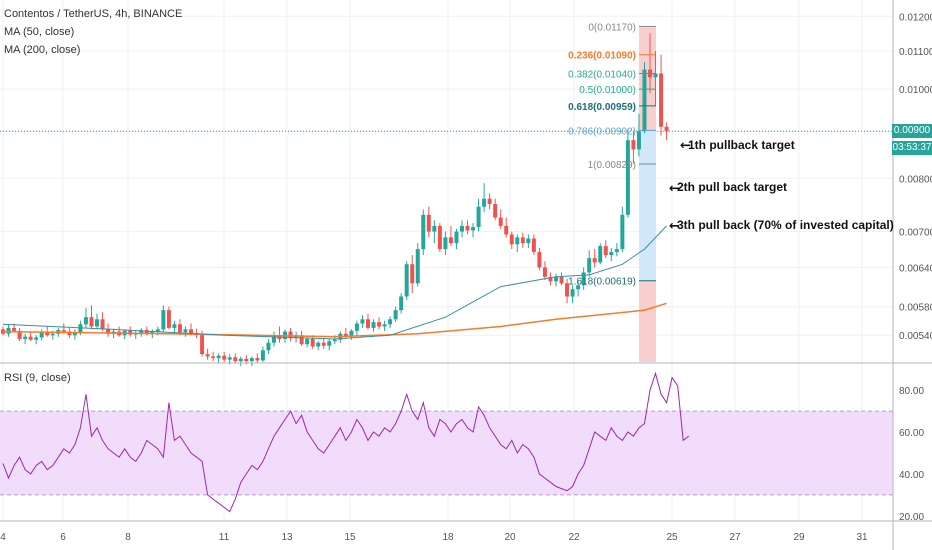 This screenshot has width=932, height=550. What do you see at coordinates (612, 27) in the screenshot?
I see `fib-level-label: 0(0.01170)` at bounding box center [612, 27].